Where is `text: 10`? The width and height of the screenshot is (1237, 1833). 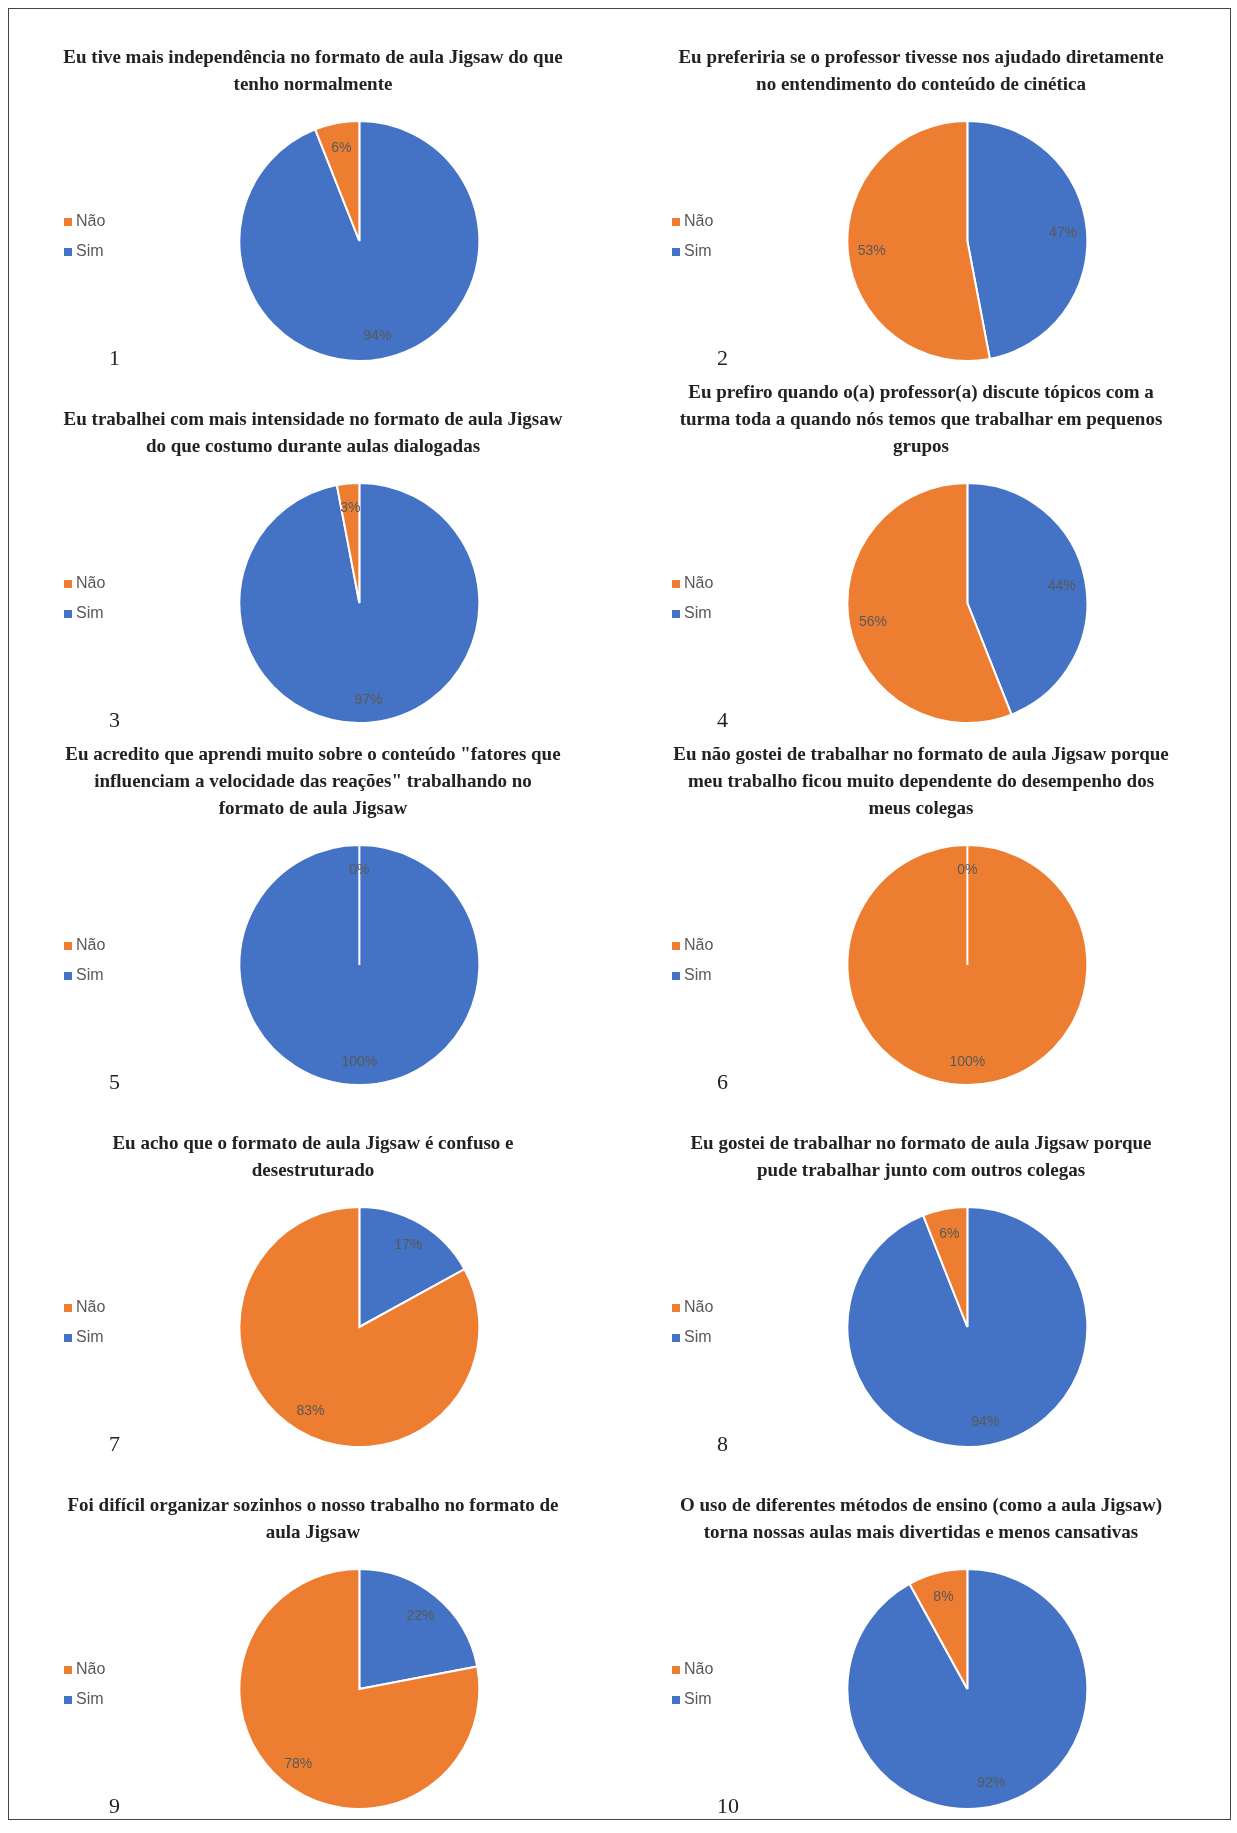
text: 10 is located at coordinates (728, 1806).